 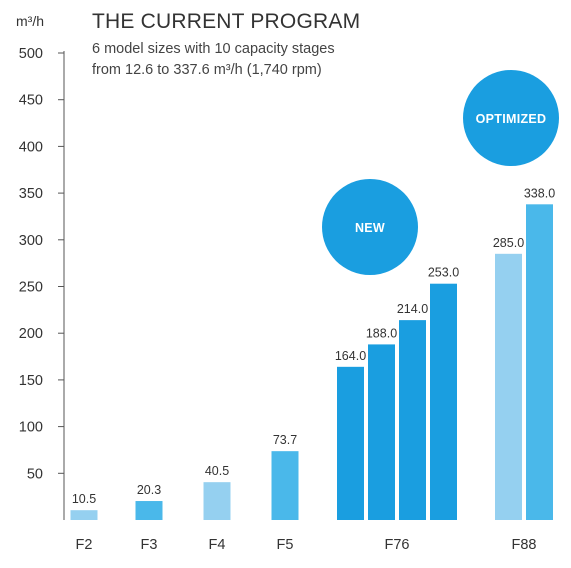 What do you see at coordinates (30, 21) in the screenshot?
I see `y-axis-label: m³/h` at bounding box center [30, 21].